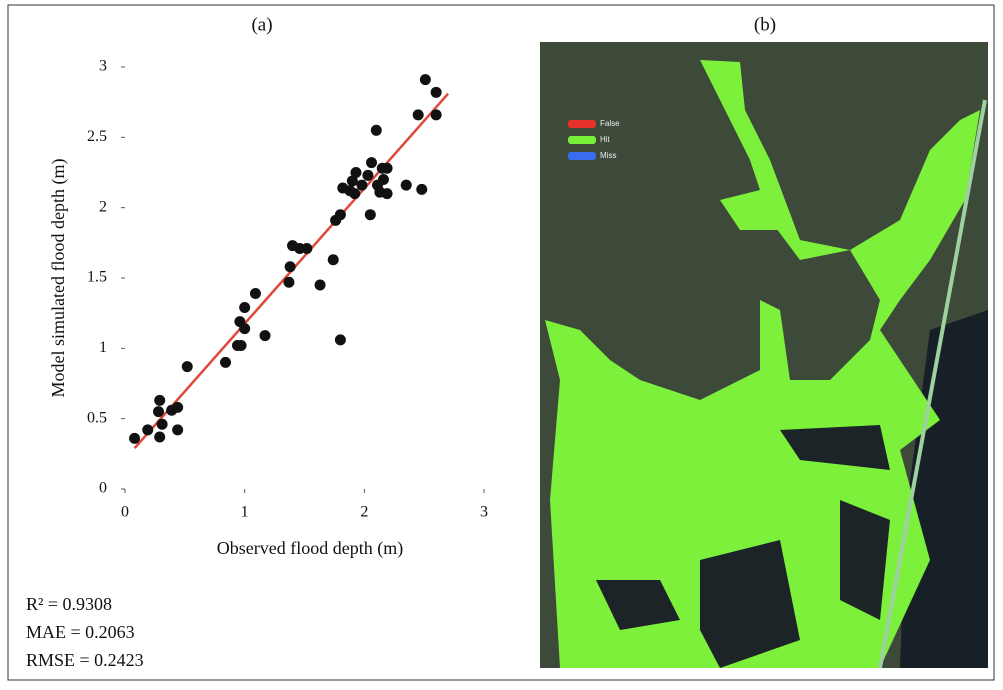 Image resolution: width=1003 pixels, height=690 pixels. I want to click on stat-annotation: RMSE = 0.2423, so click(85, 660).